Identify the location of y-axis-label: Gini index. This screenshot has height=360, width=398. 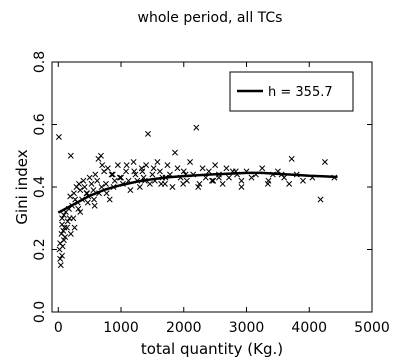
(22, 186).